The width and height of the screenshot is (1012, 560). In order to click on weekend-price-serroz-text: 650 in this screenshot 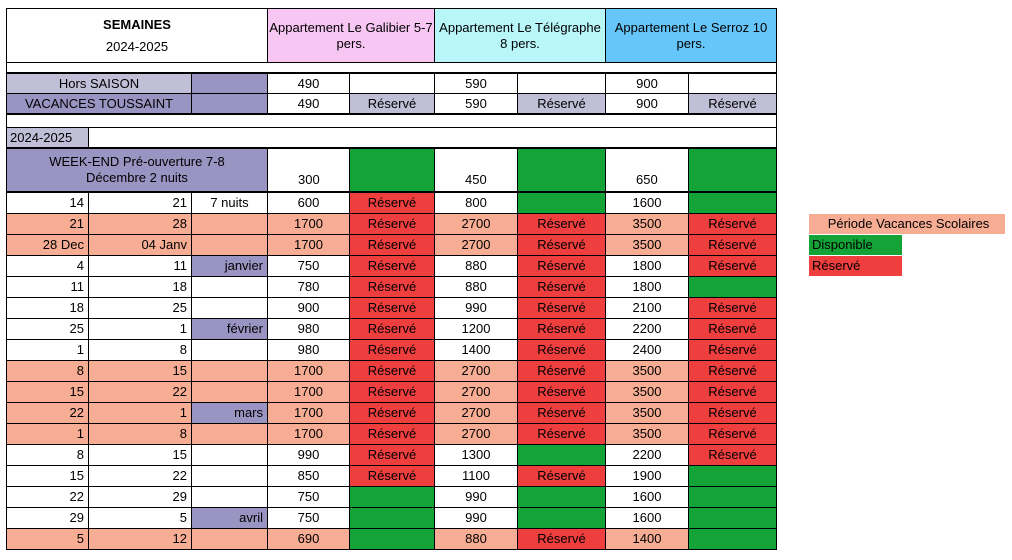, I will do `click(647, 179)`.